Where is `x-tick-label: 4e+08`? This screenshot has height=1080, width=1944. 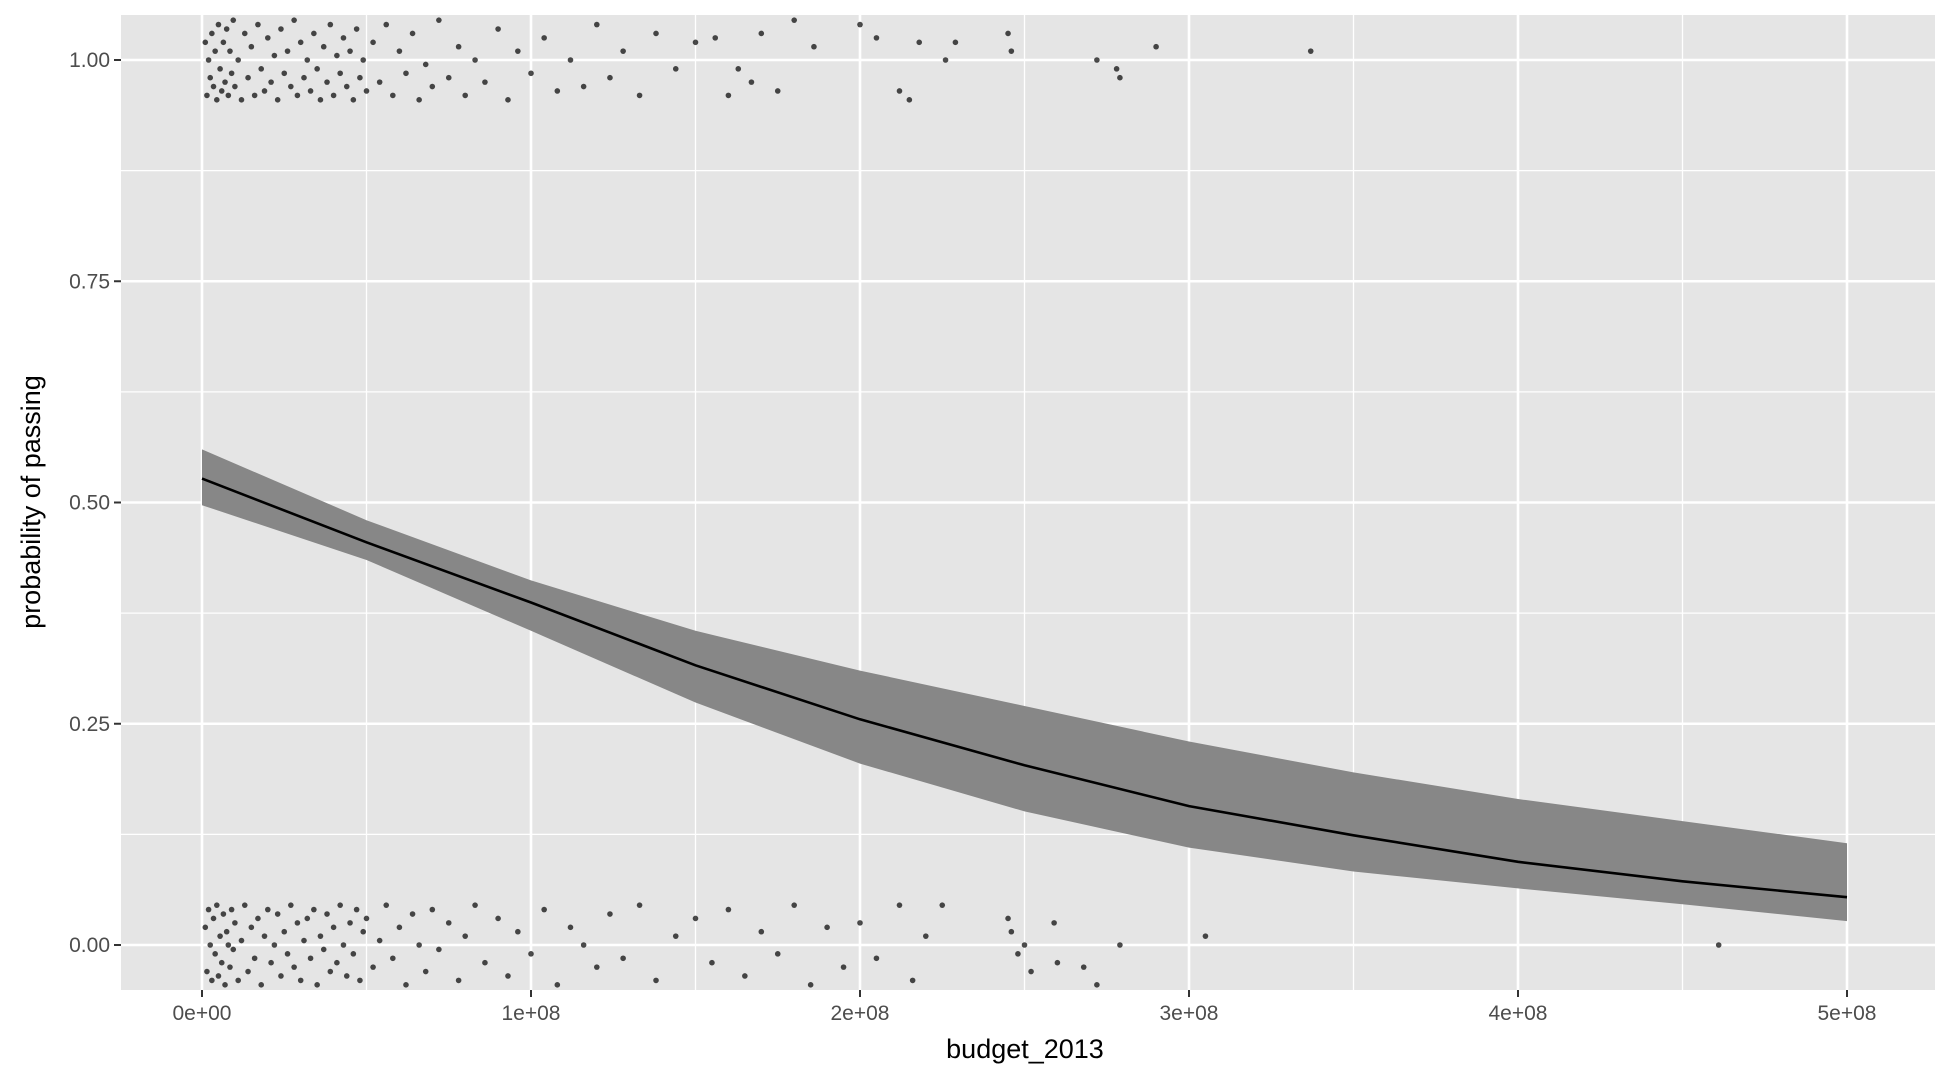
x-tick-label: 4e+08 is located at coordinates (1518, 1013).